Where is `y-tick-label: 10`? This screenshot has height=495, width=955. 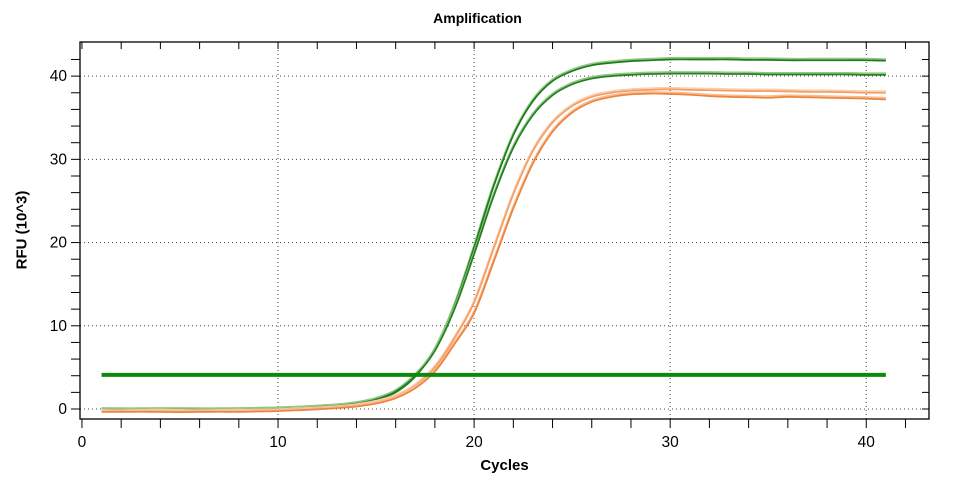 y-tick-label: 10 is located at coordinates (59, 326).